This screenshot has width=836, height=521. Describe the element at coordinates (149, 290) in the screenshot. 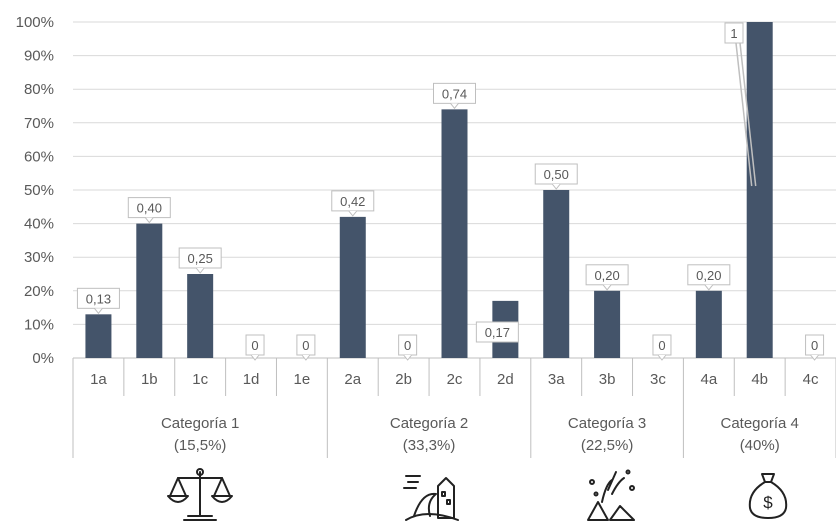

I see `bar-1b` at that location.